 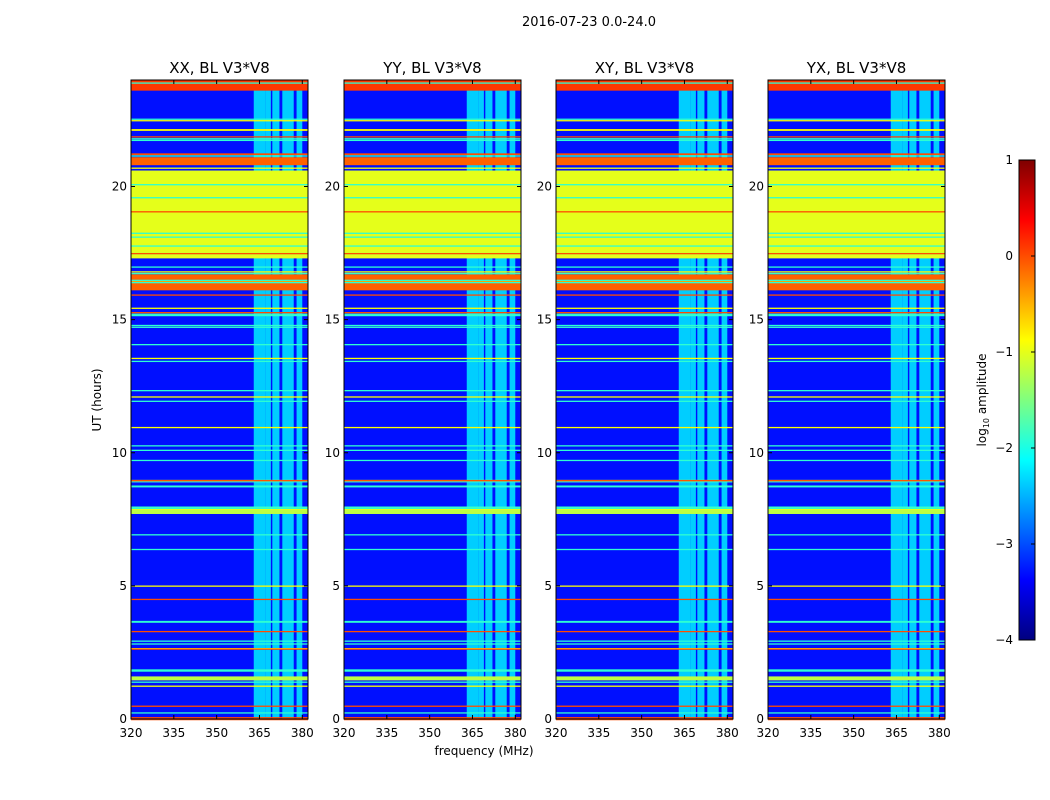 I want to click on colorbar-tick-label: −2, so click(x=1004, y=448).